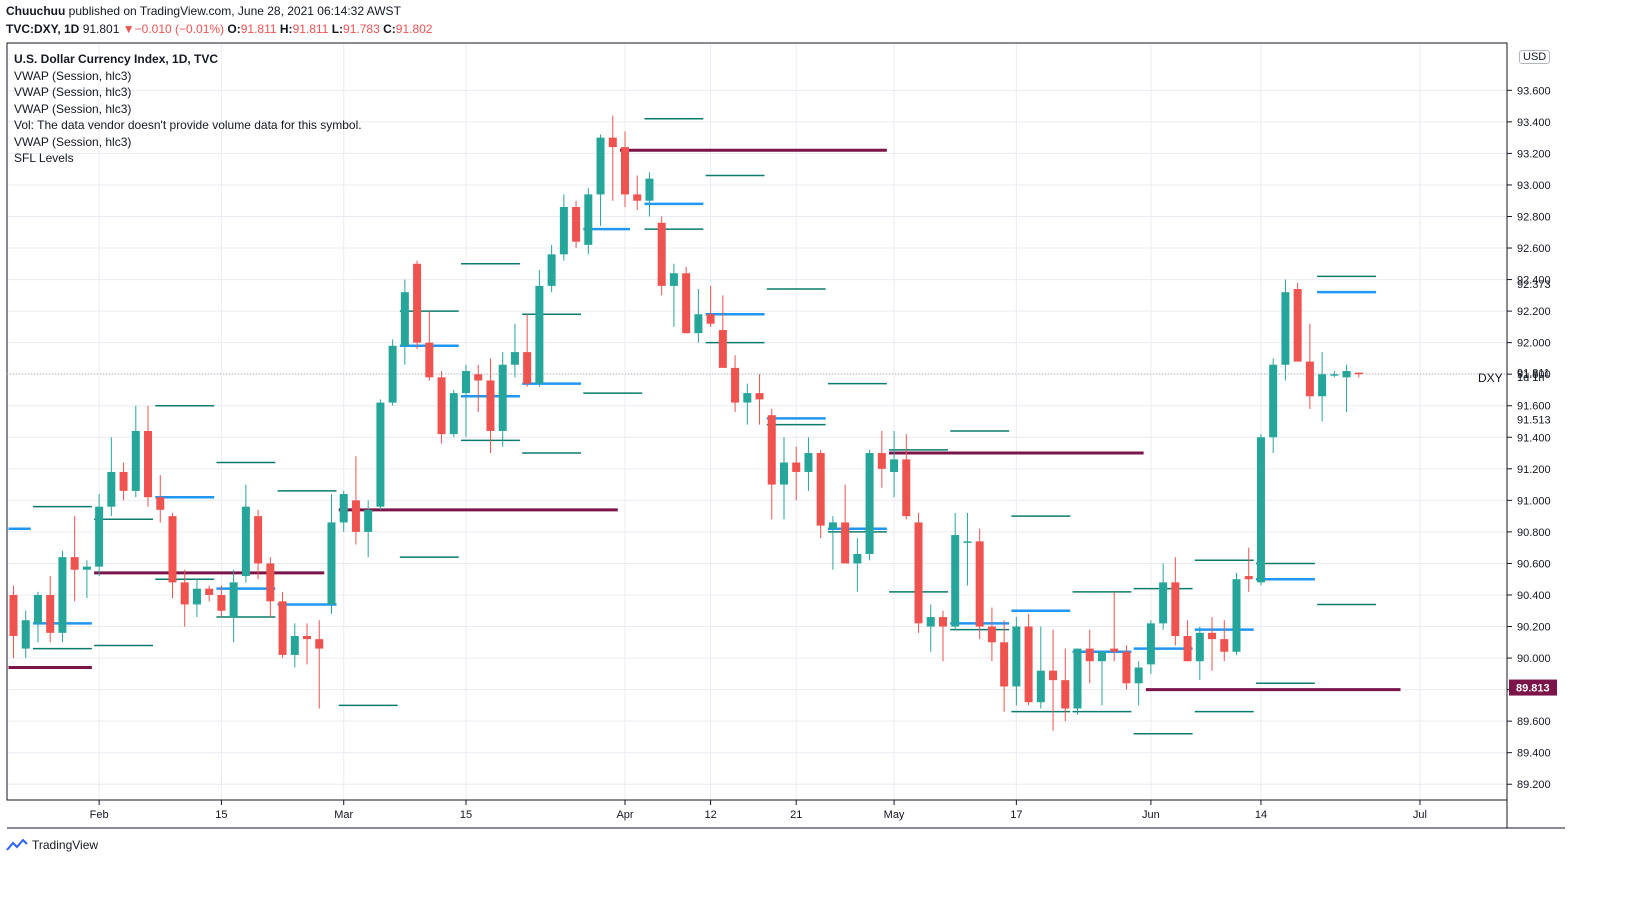 The height and width of the screenshot is (897, 1627). I want to click on tradingview-brand: TradingView, so click(52, 845).